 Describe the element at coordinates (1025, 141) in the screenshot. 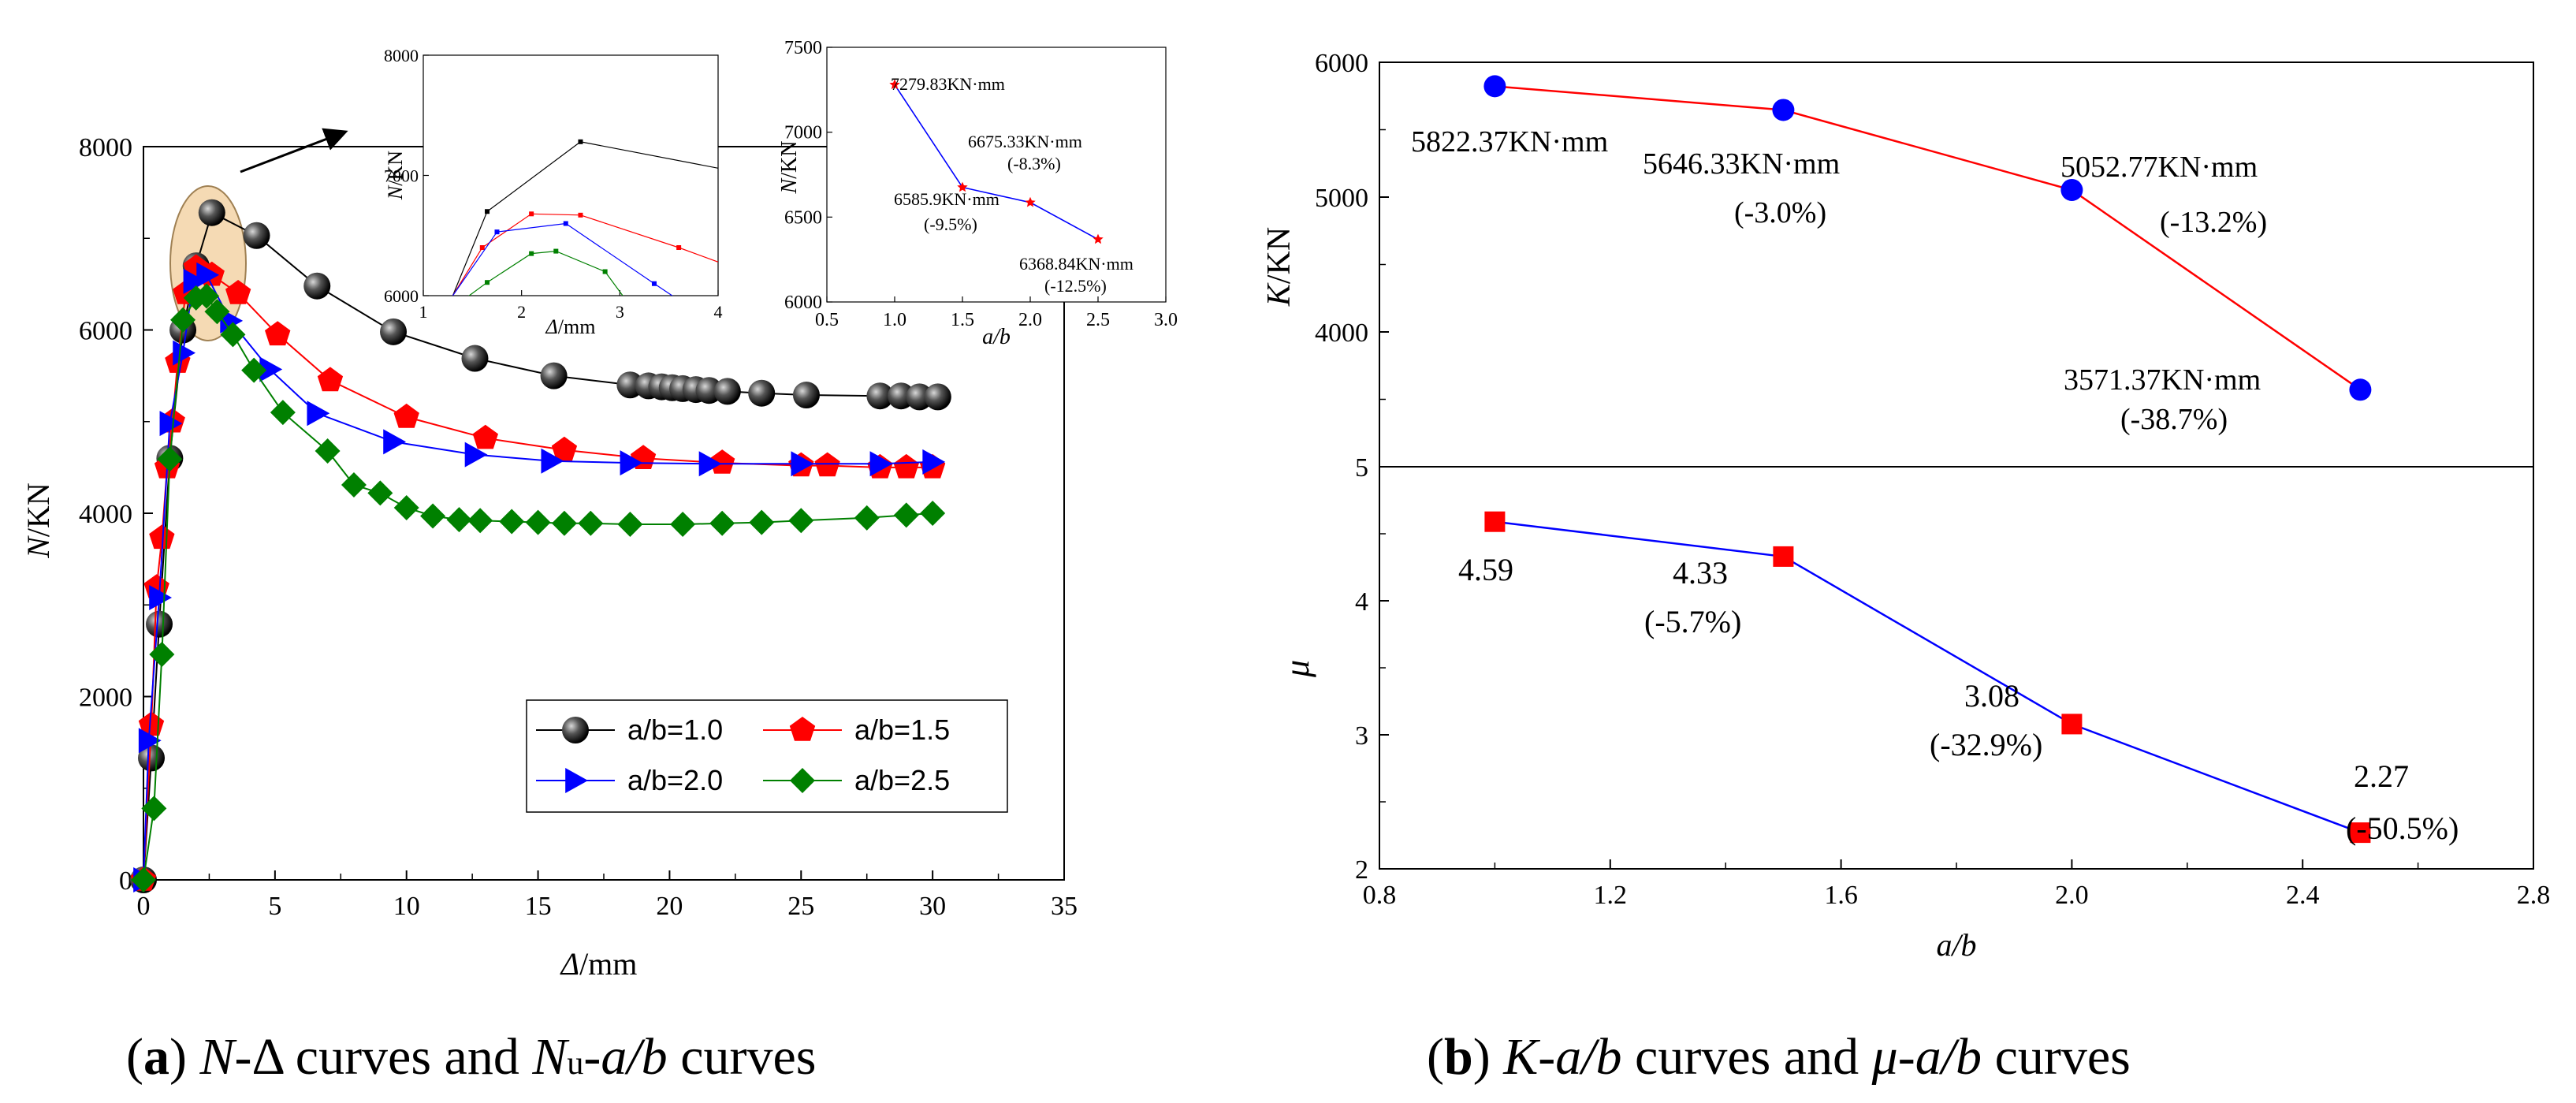

I see `nu-value-label: 6675.33KN·mm` at that location.